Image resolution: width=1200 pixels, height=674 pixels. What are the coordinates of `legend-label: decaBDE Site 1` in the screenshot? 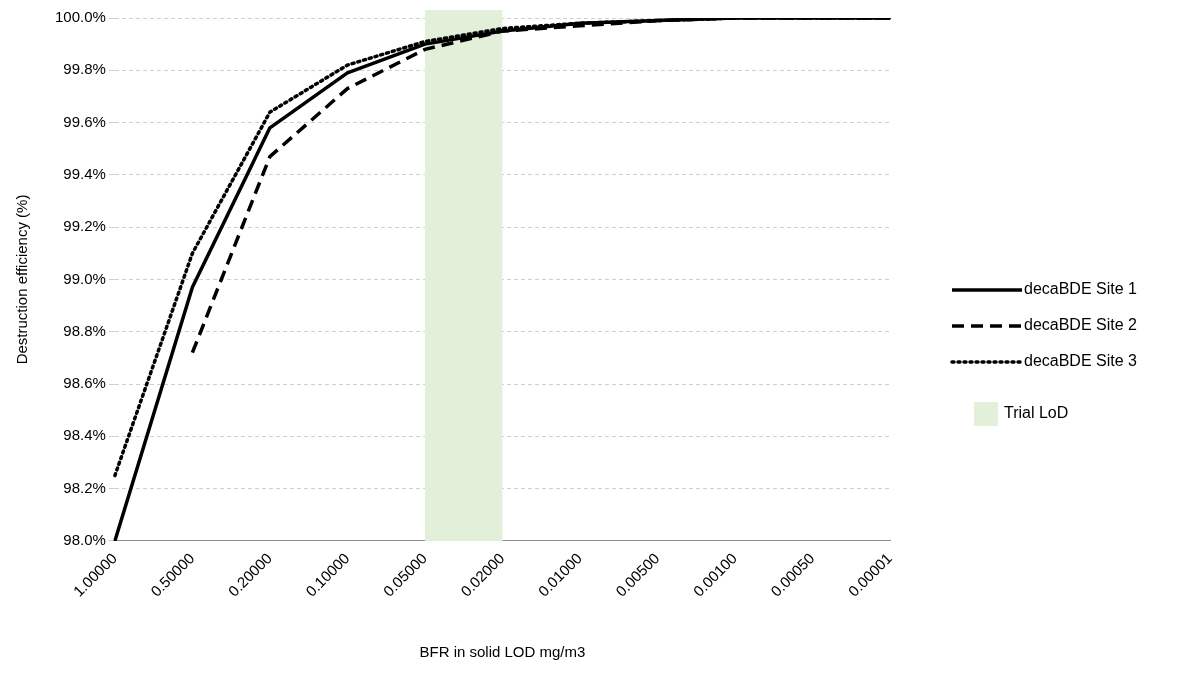 It's located at (1081, 289).